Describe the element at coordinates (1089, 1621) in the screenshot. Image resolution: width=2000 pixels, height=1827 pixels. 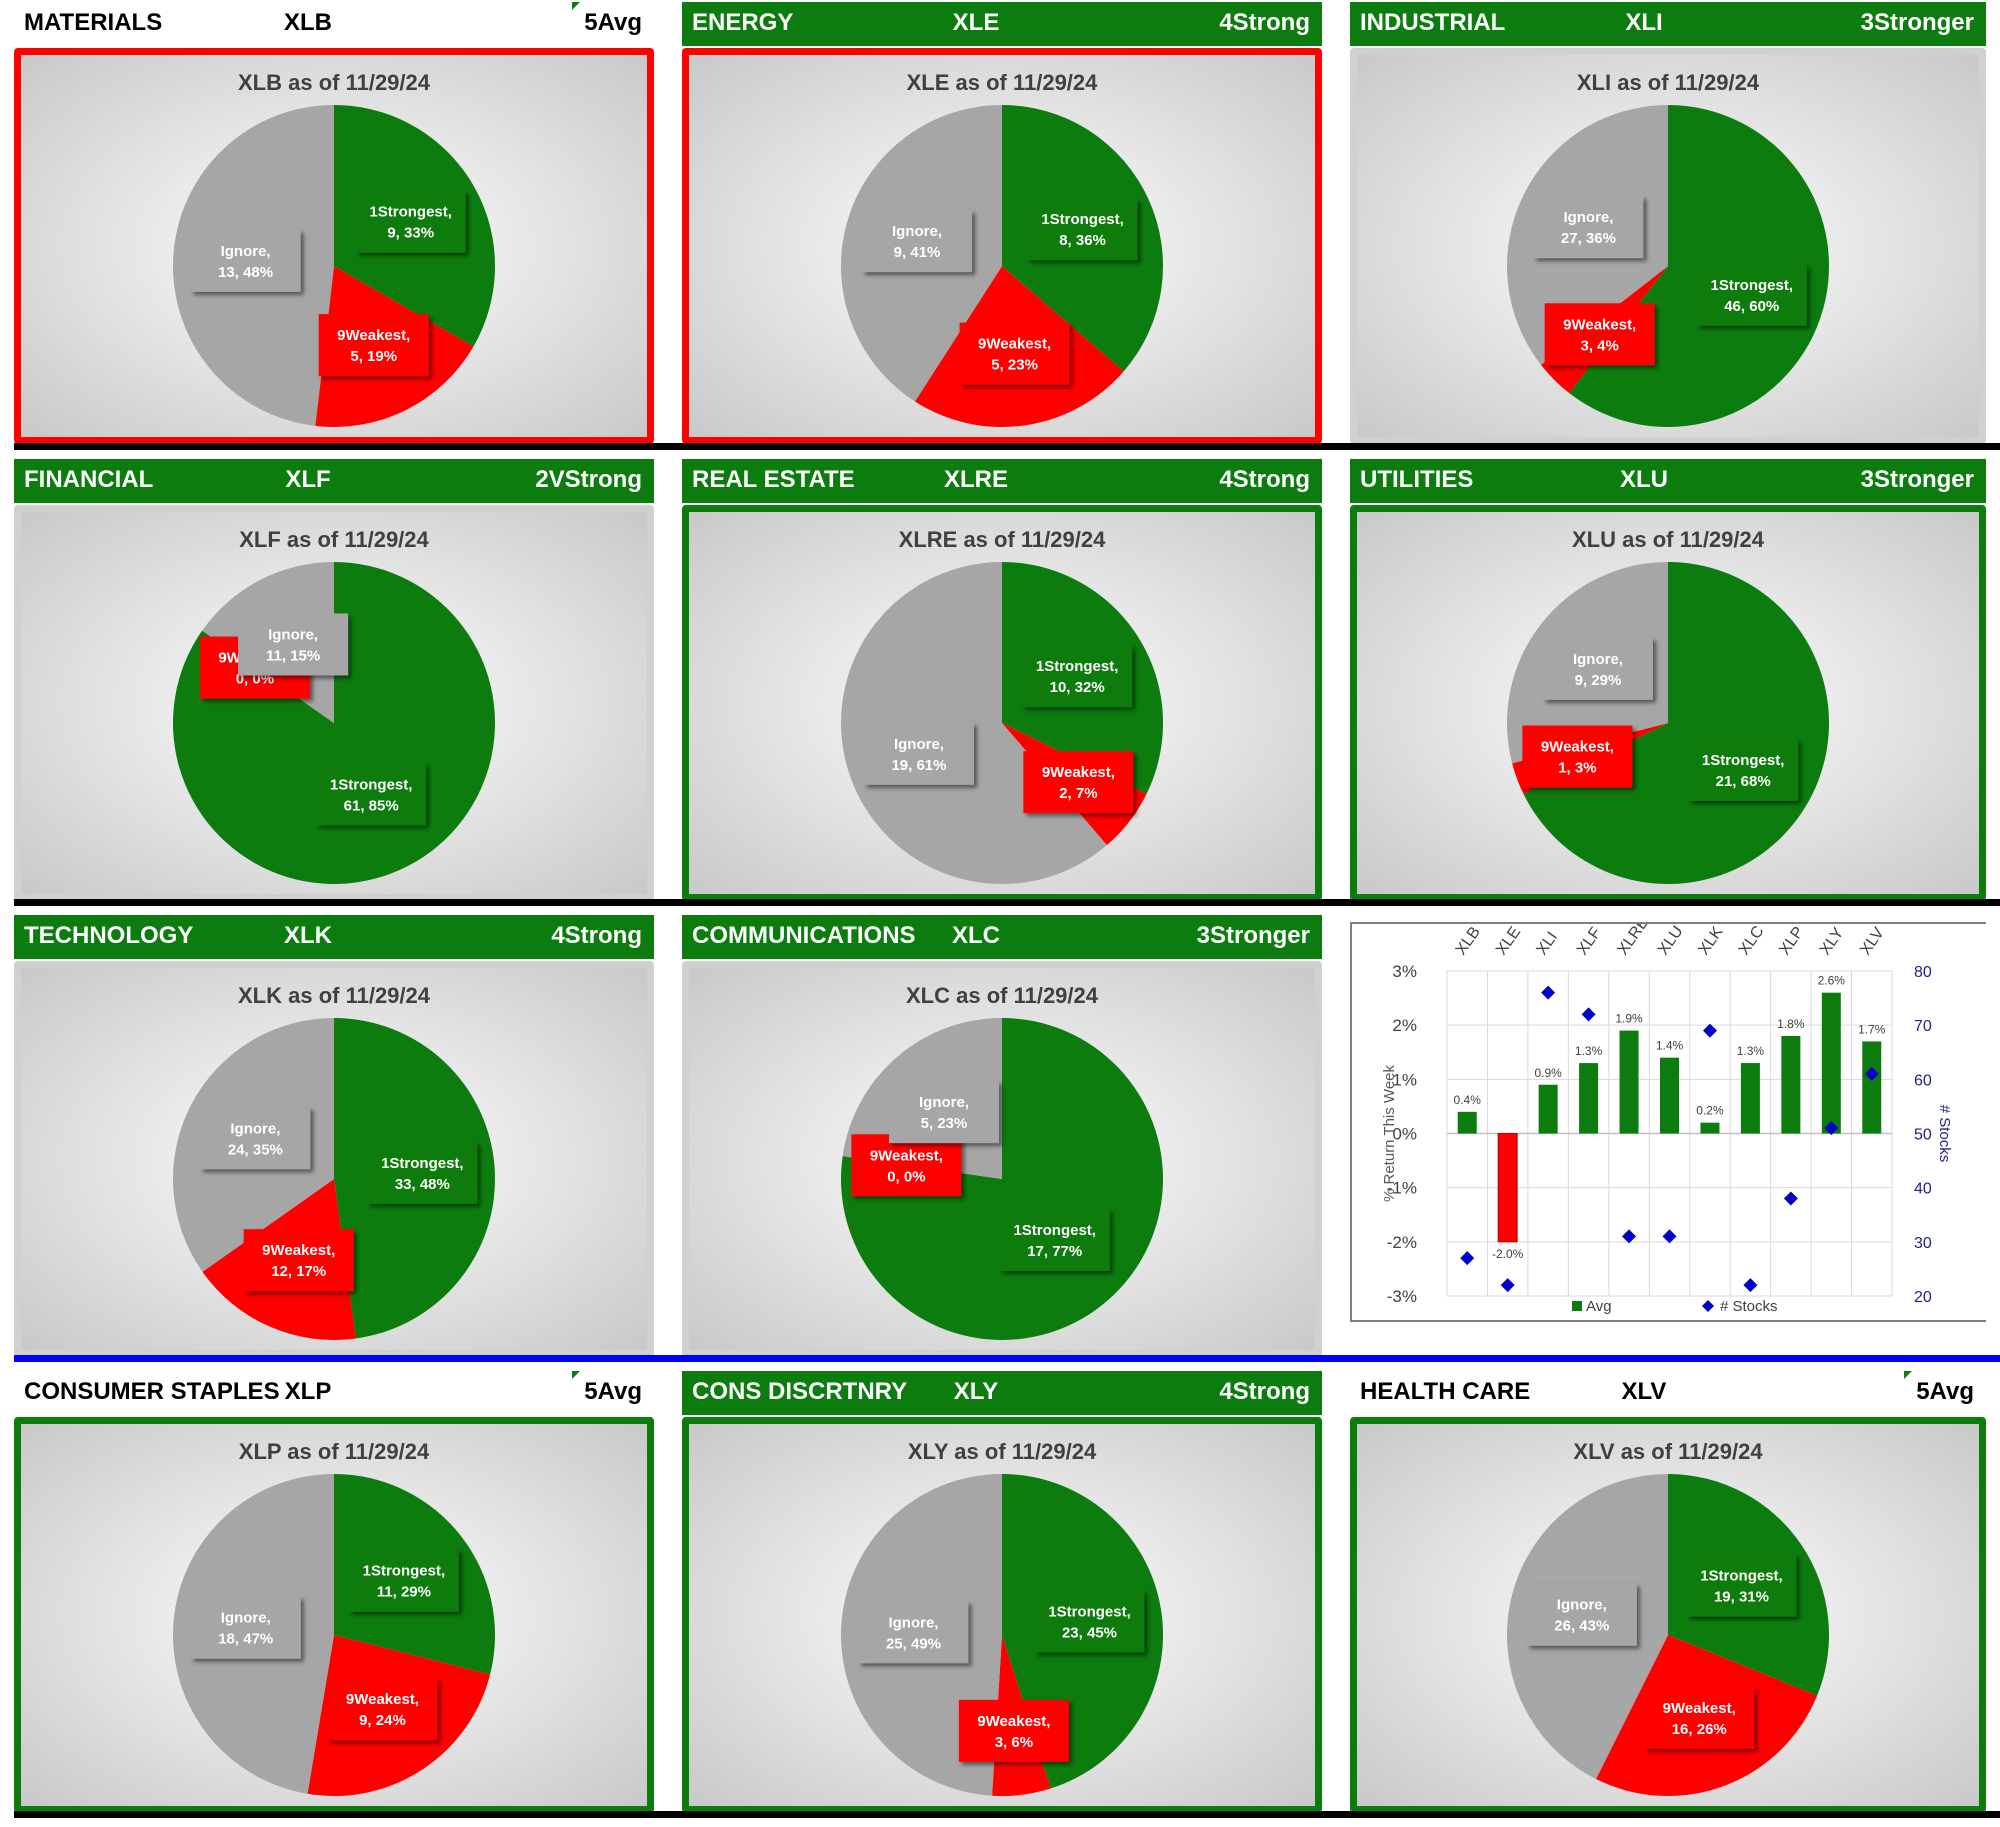
I see `data-label-strongest: 1Strongest, 23, 45%` at that location.